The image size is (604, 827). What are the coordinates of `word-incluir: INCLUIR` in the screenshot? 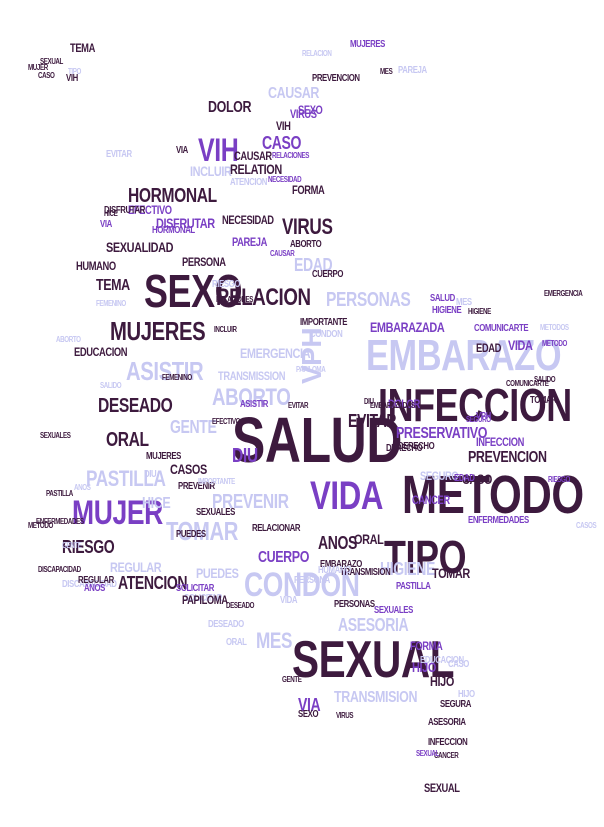 It's located at (211, 171).